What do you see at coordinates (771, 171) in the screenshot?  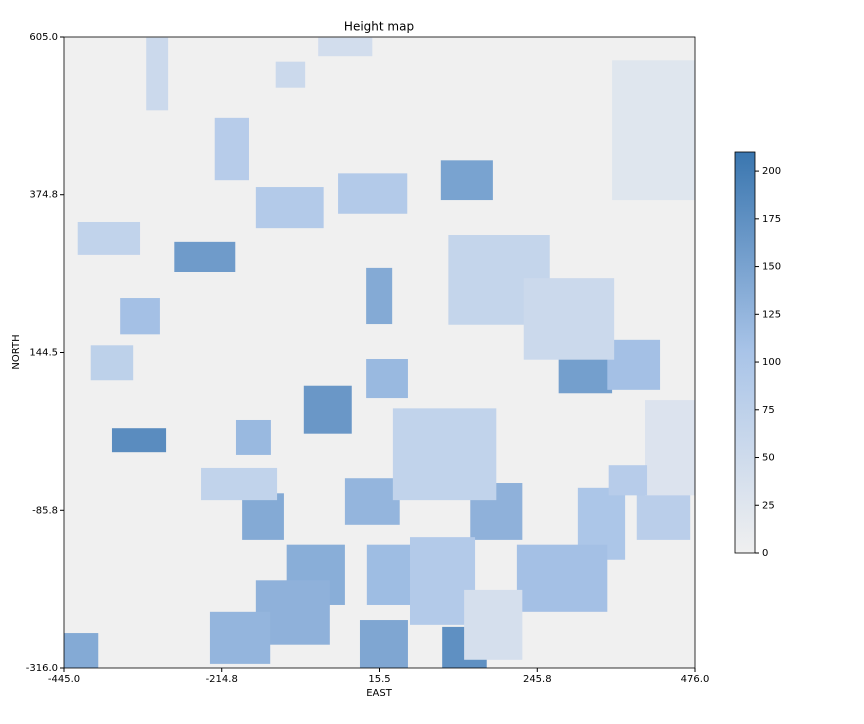 I see `colorbar-tick-label: 200` at bounding box center [771, 171].